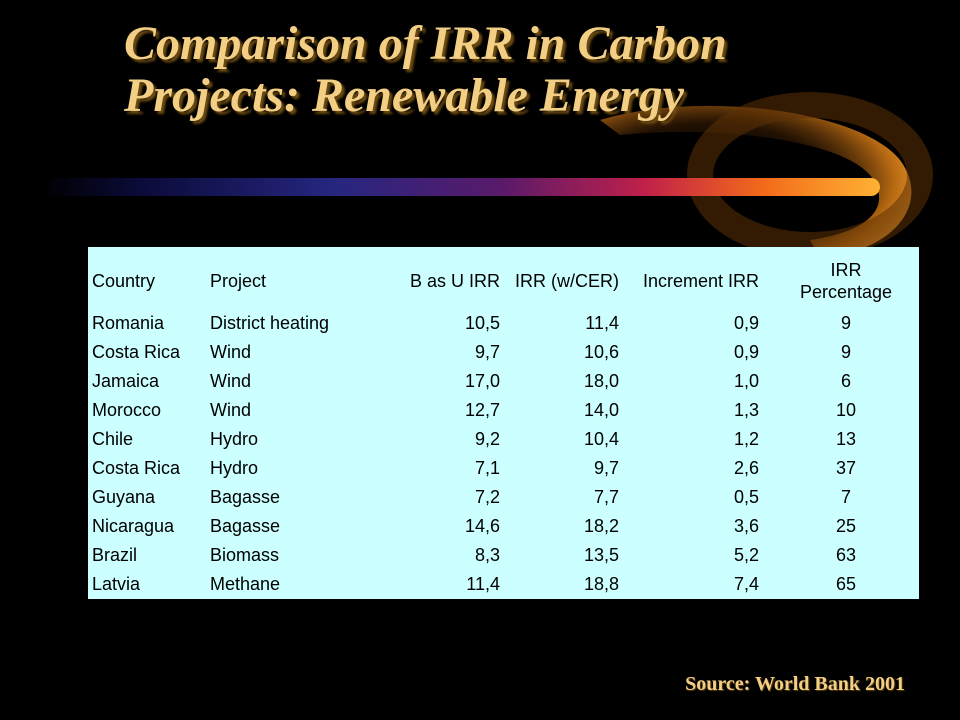 This screenshot has height=720, width=960. Describe the element at coordinates (845, 381) in the screenshot. I see `cell-irr-percentage: 6` at that location.